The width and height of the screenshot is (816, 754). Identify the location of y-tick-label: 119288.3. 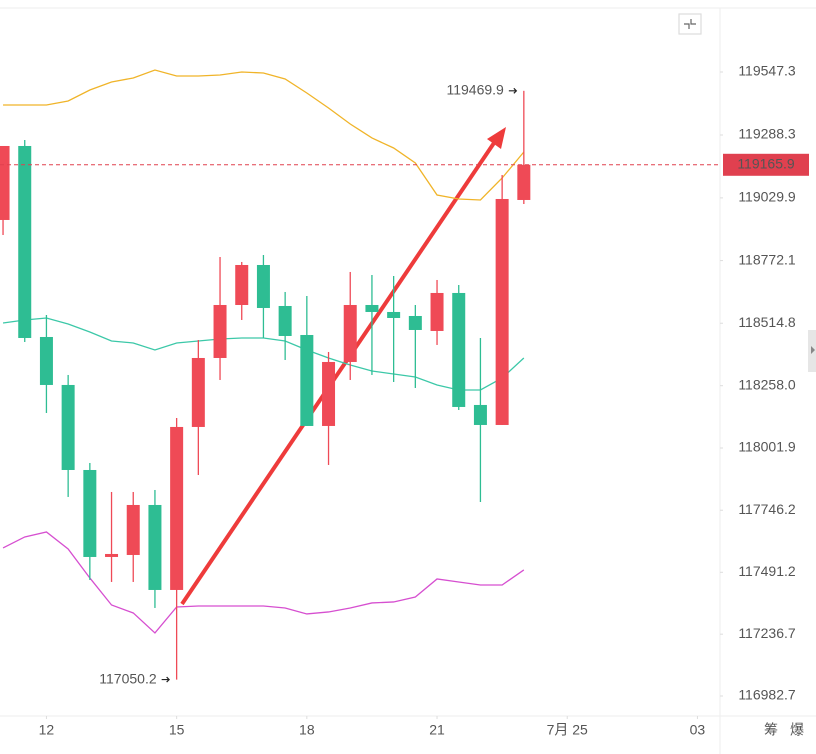
(767, 134).